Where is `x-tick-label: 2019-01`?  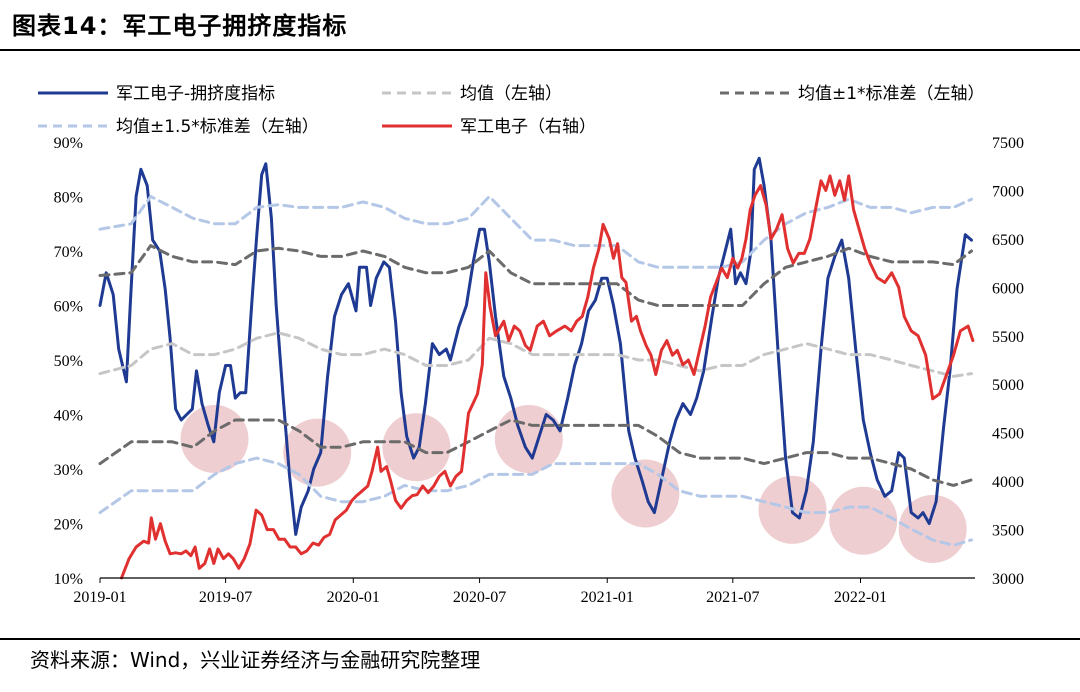
x-tick-label: 2019-01 is located at coordinates (99, 597).